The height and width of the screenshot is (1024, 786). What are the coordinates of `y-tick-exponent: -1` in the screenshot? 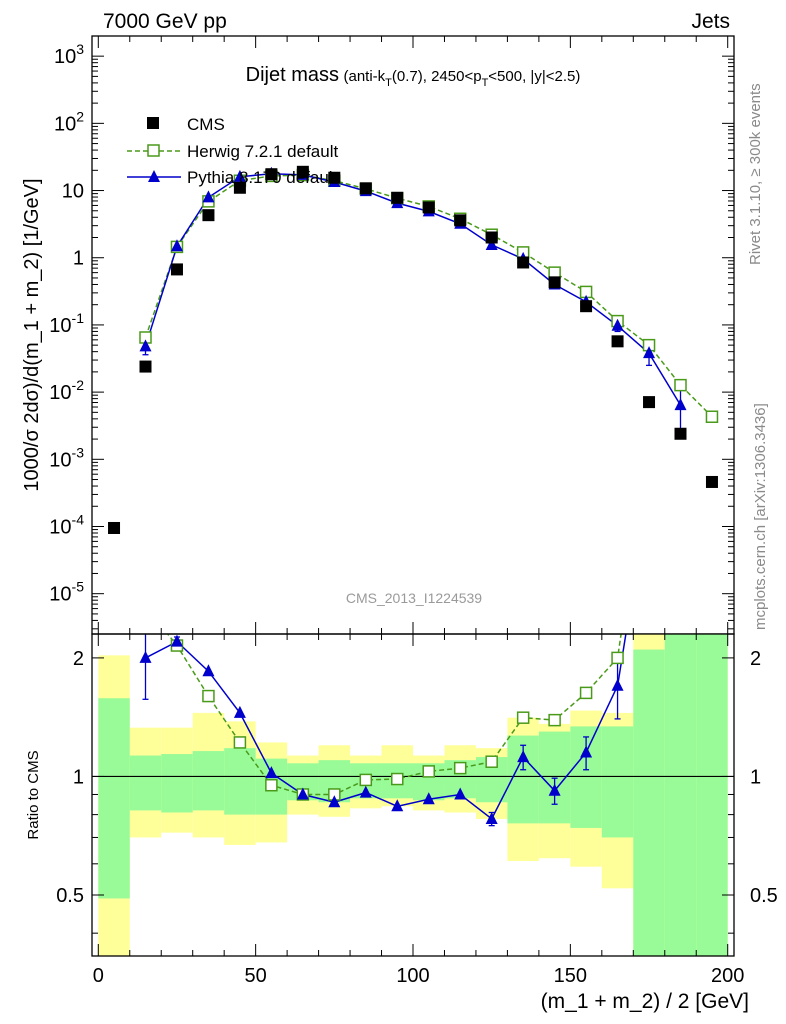 It's located at (78, 318).